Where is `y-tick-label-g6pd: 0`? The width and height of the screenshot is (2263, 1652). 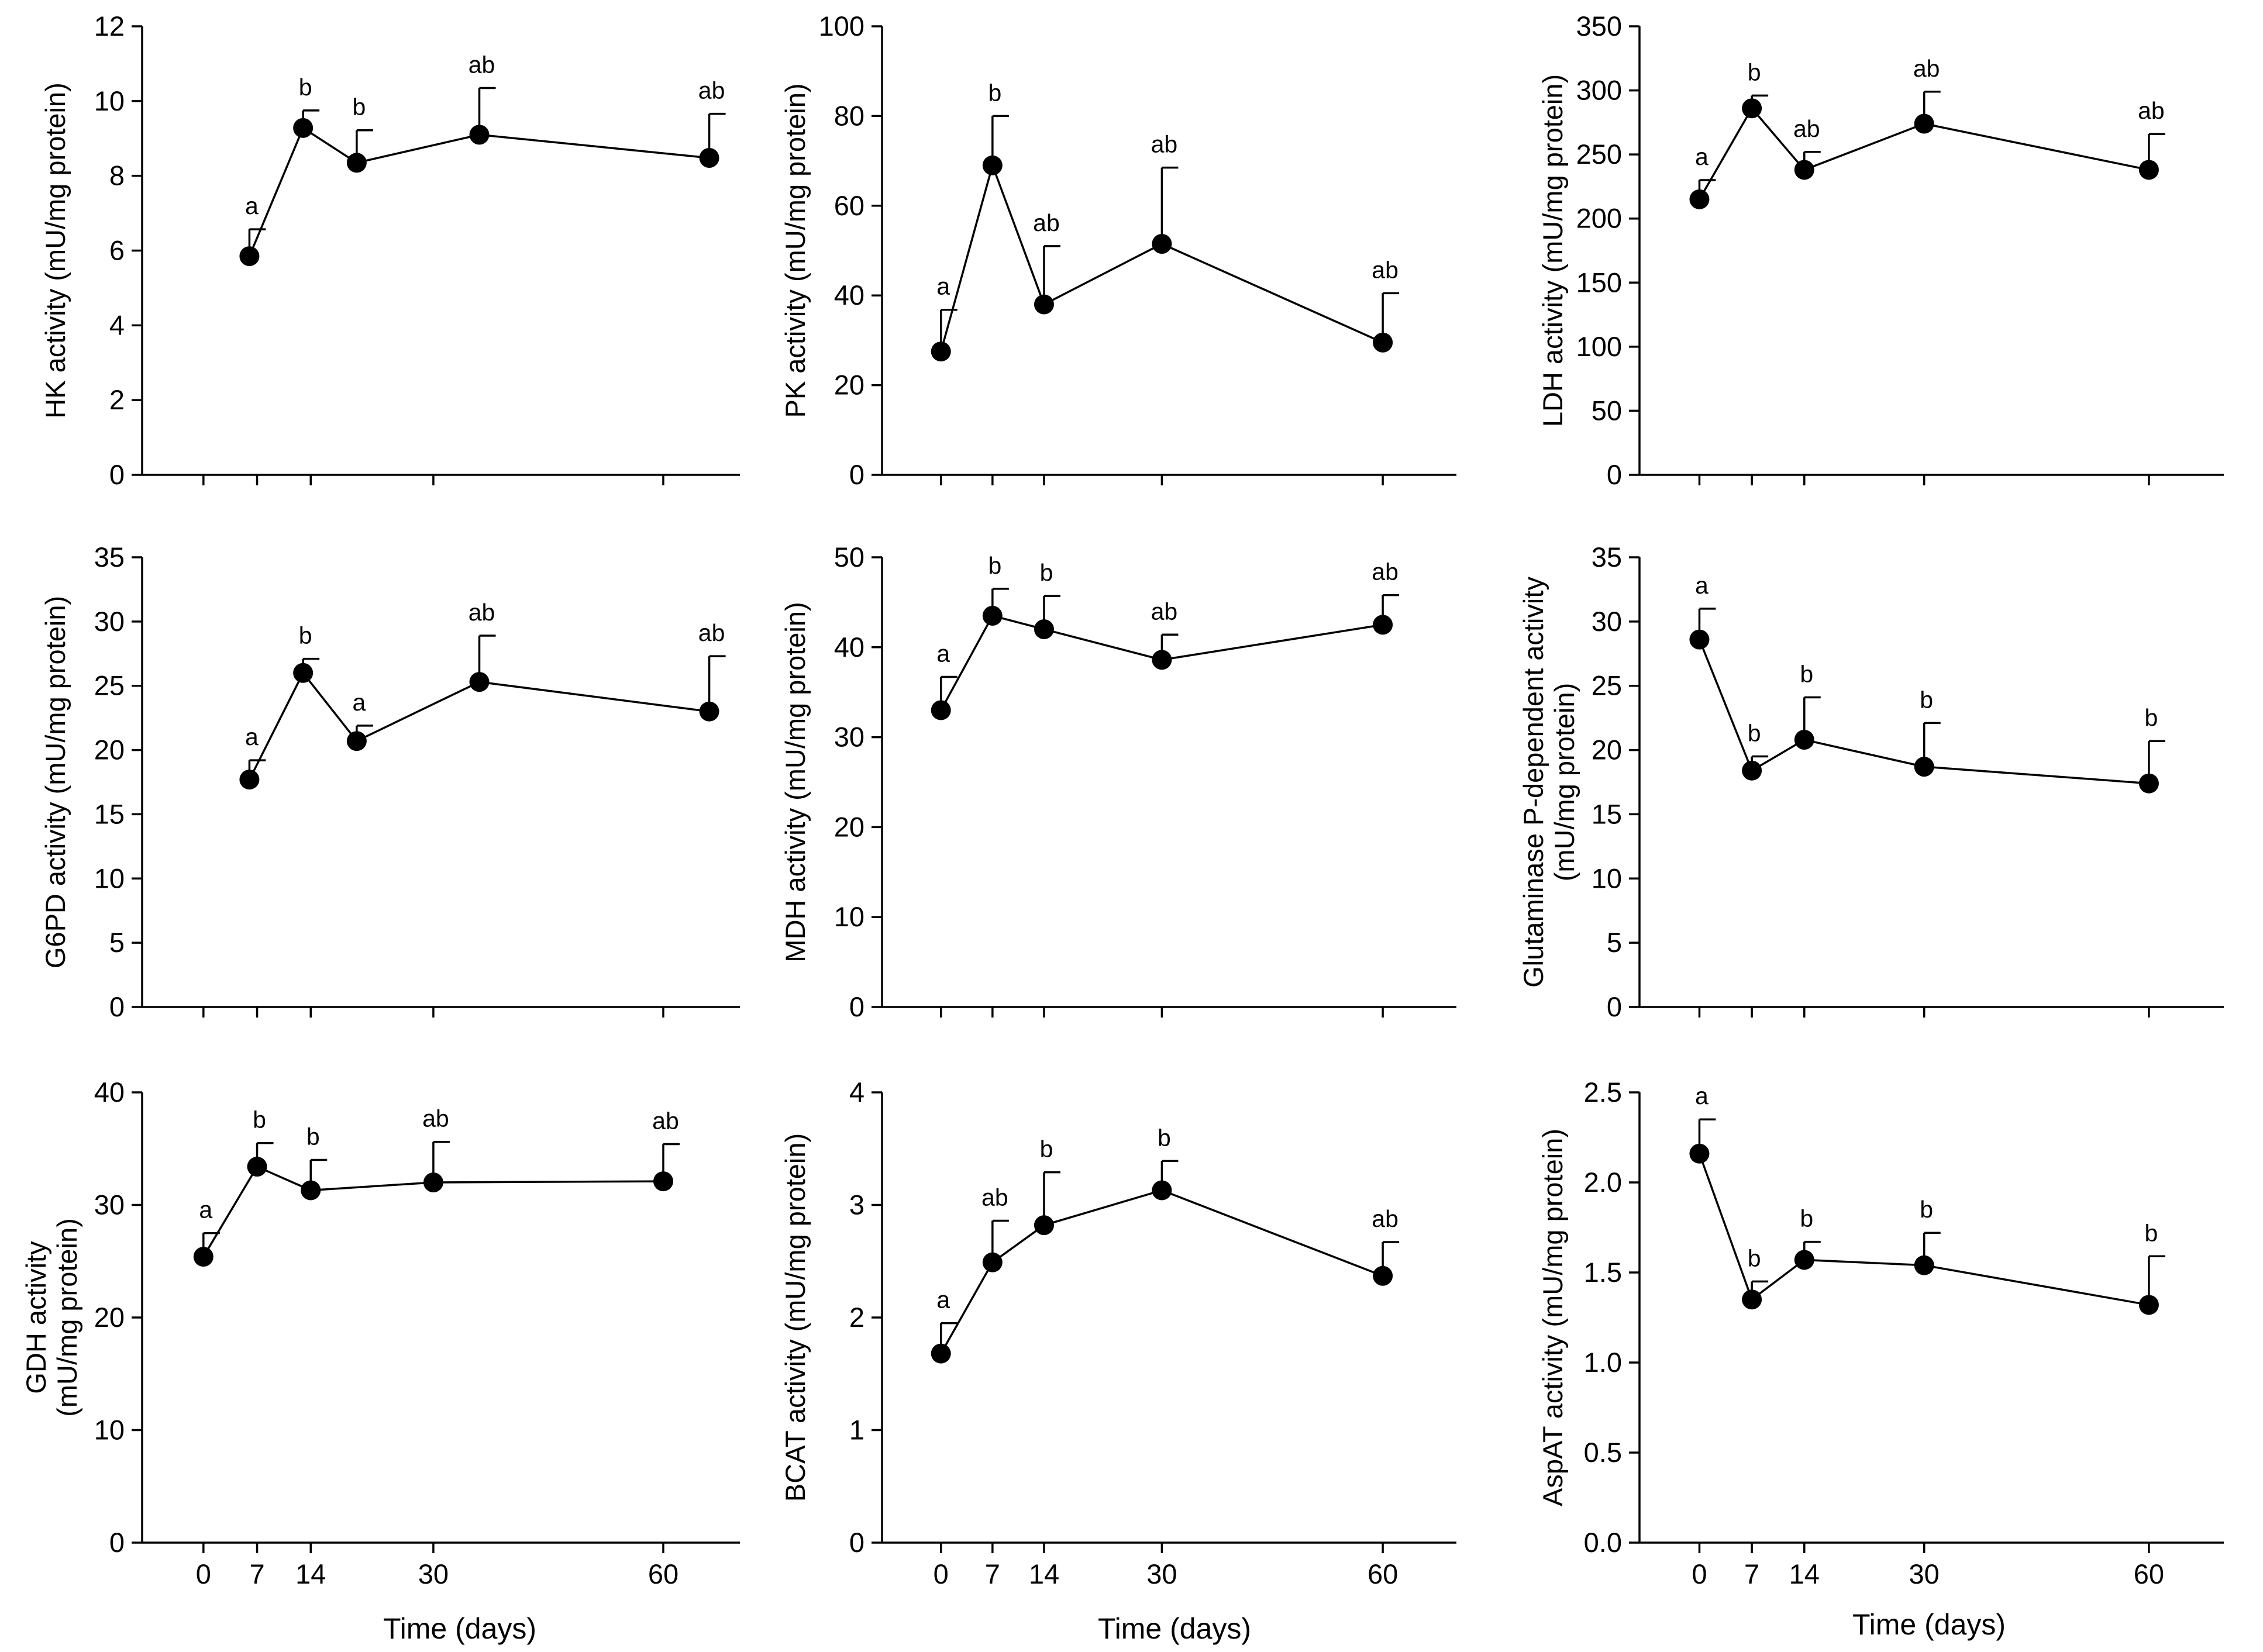 y-tick-label-g6pd: 0 is located at coordinates (117, 1006).